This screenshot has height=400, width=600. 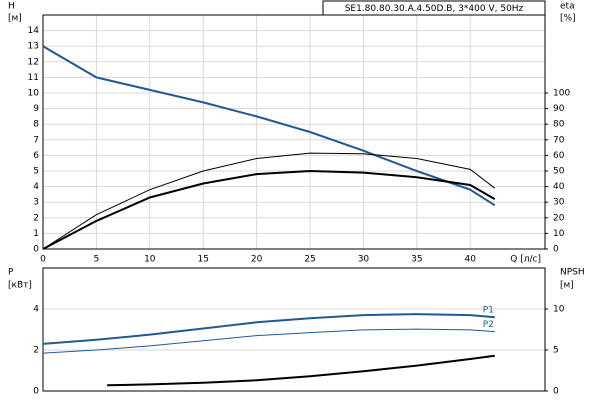 I want to click on y-tick-label: 14, so click(x=34, y=31).